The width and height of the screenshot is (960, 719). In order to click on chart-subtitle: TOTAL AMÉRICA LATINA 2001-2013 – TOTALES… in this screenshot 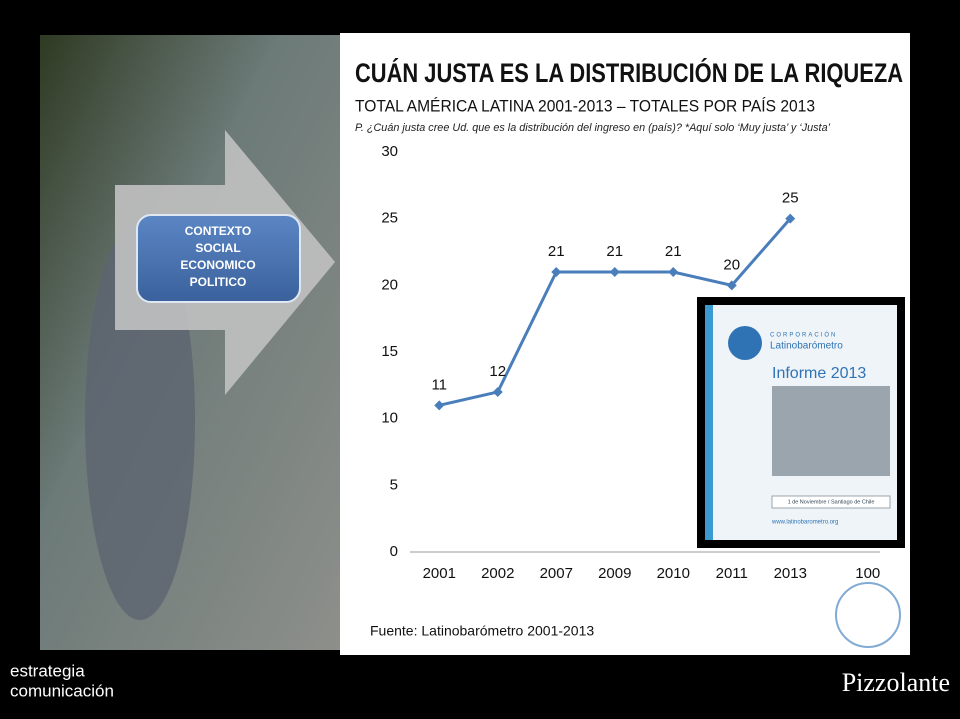, I will do `click(585, 105)`.